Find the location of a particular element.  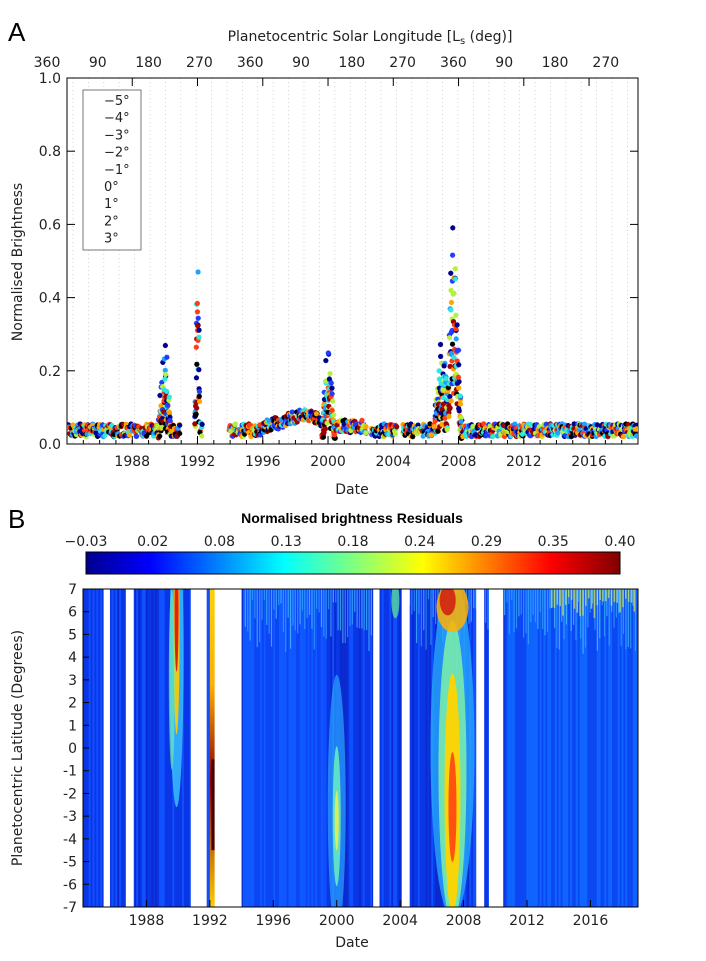

y-tick-label: 2 is located at coordinates (72, 704).